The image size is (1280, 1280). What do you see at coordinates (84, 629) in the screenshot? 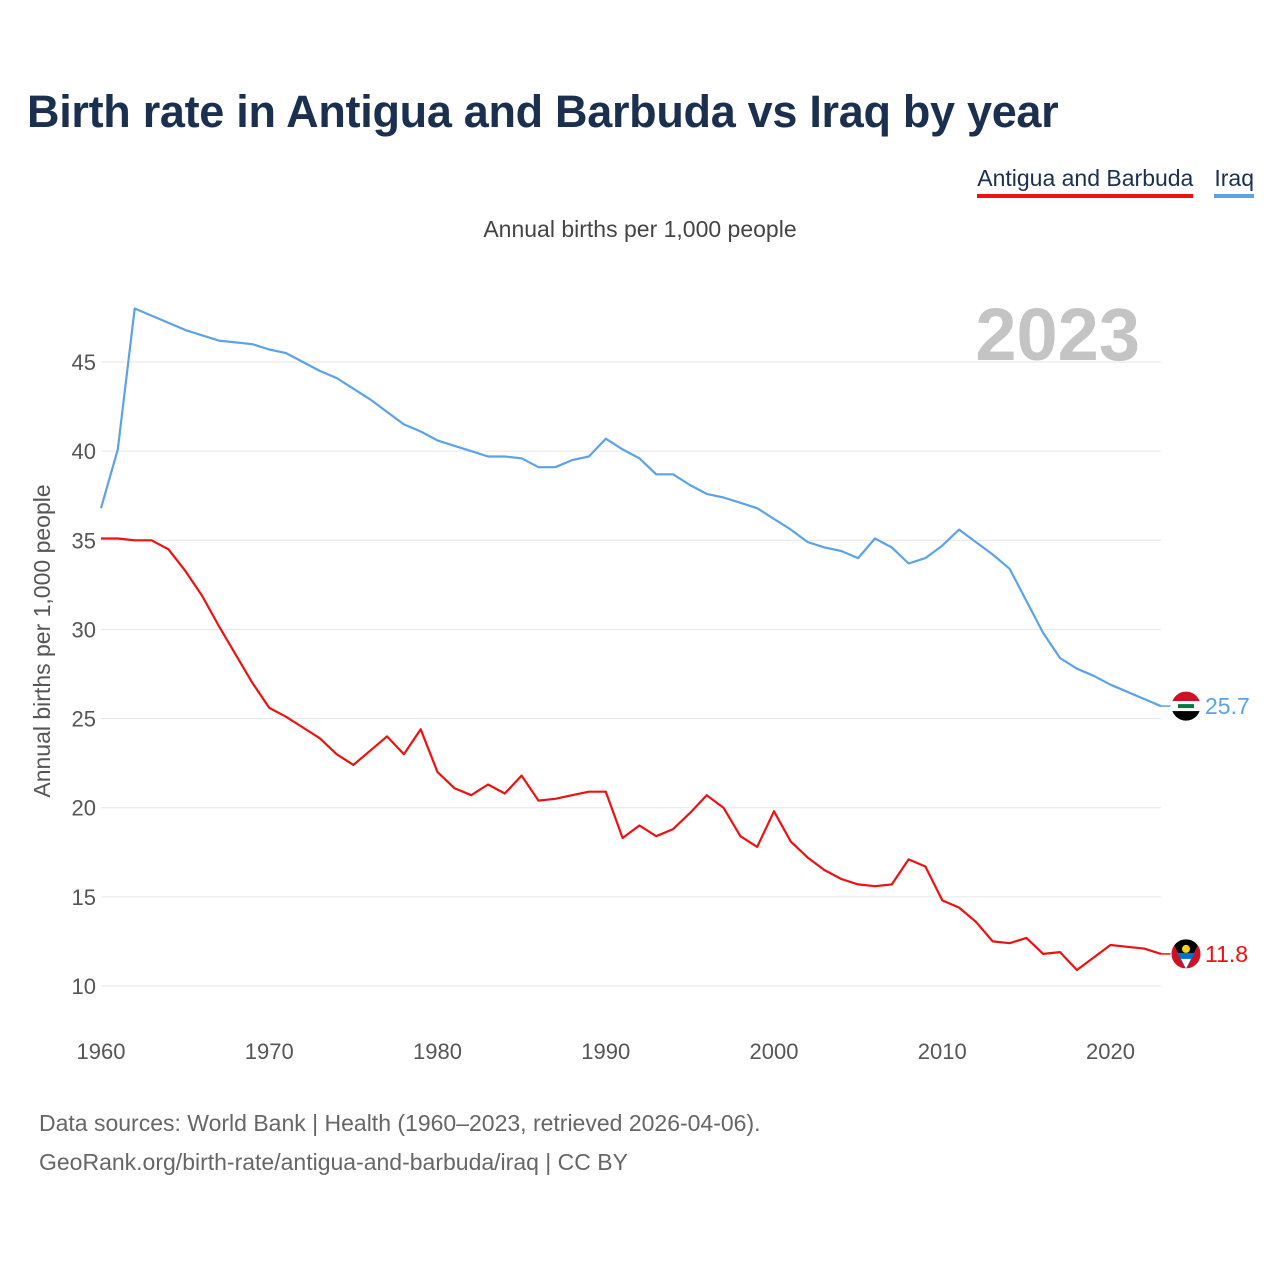
I see `y-tick-label-30: 30` at bounding box center [84, 629].